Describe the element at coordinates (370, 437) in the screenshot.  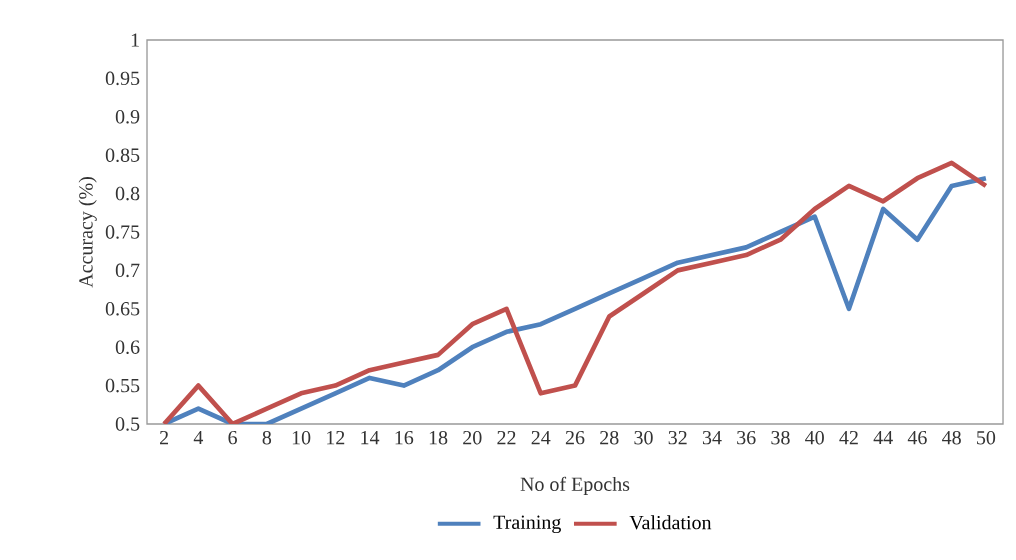
I see `x-tick-label: 14` at that location.